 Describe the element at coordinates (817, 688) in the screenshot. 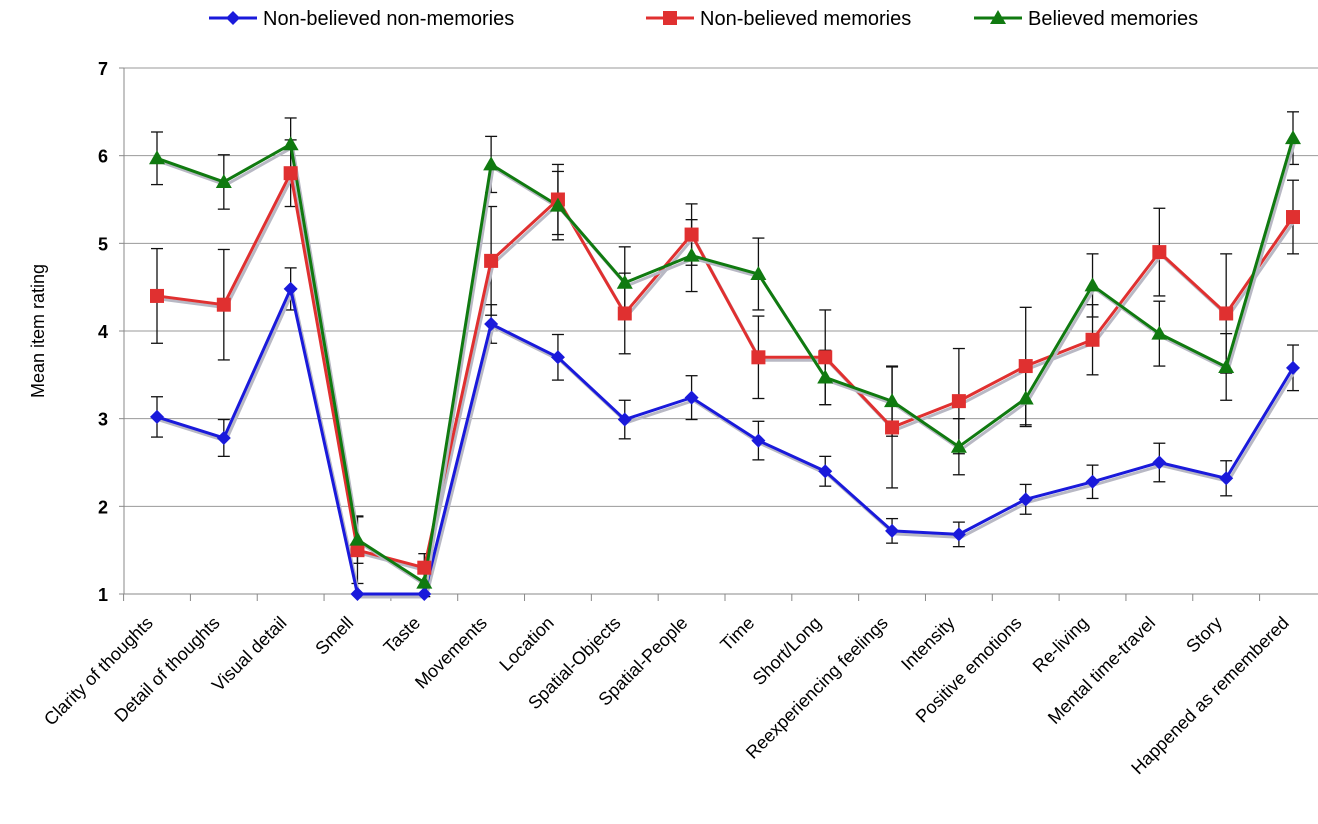

I see `x-tick-label: Reexperiencing feelings` at that location.